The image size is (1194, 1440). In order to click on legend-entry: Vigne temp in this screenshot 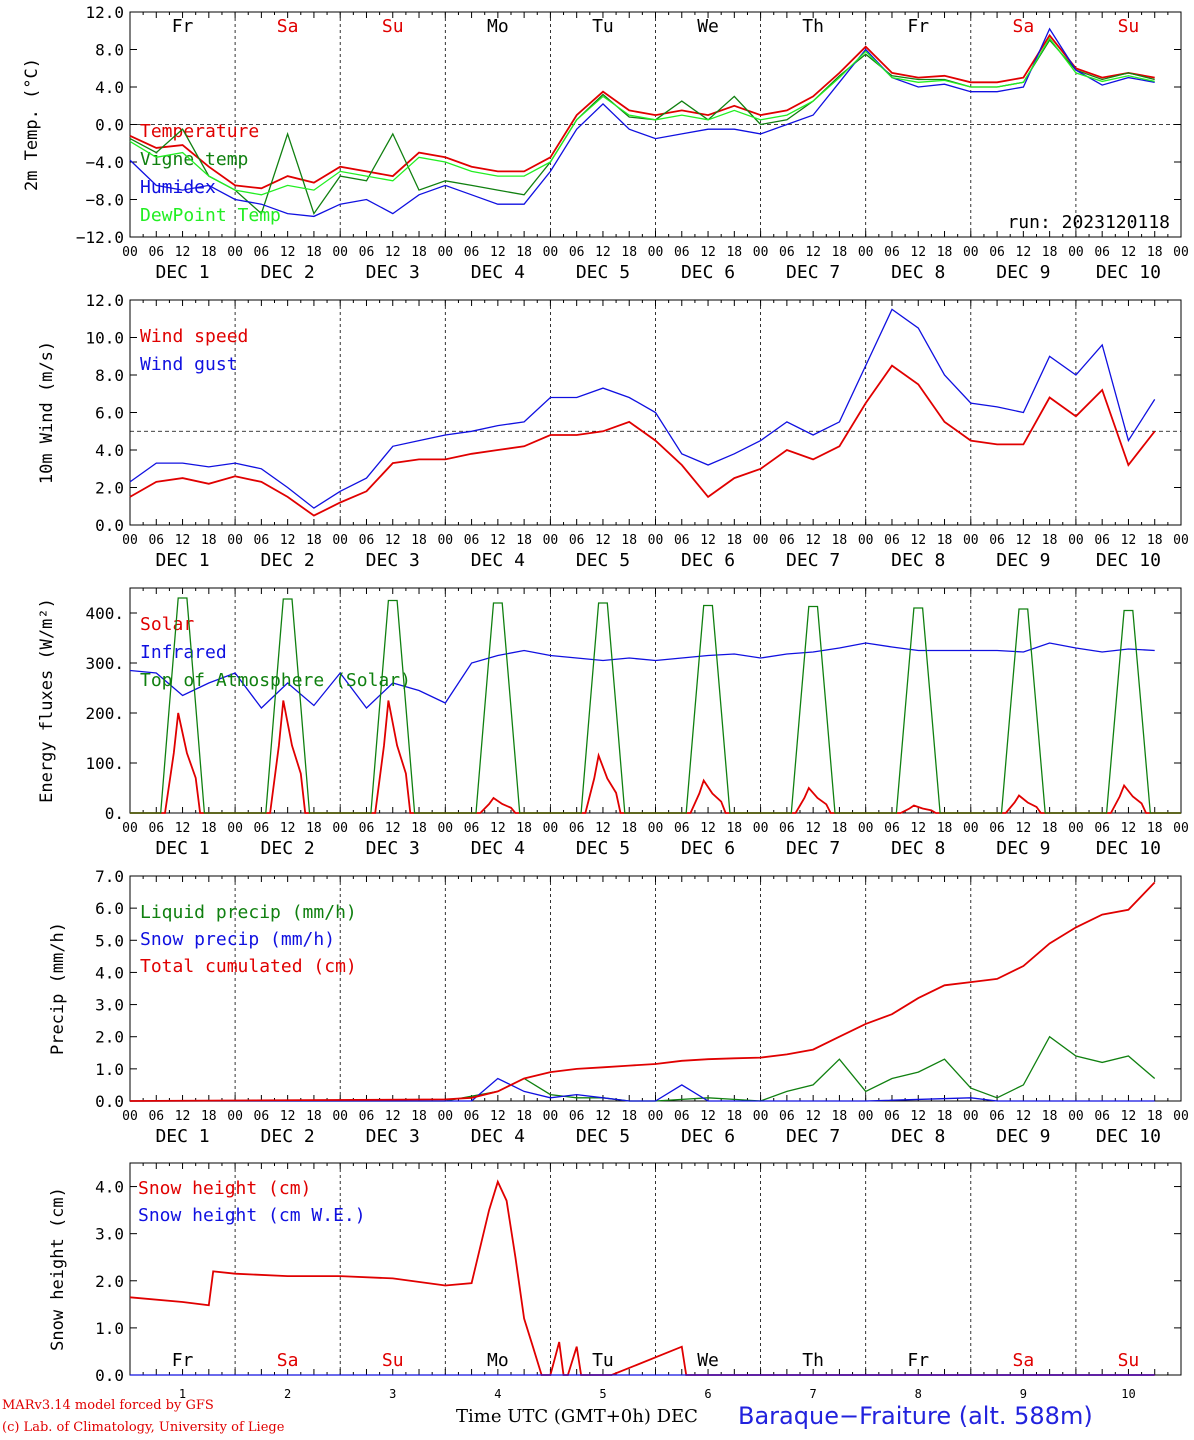, I will do `click(194, 159)`.